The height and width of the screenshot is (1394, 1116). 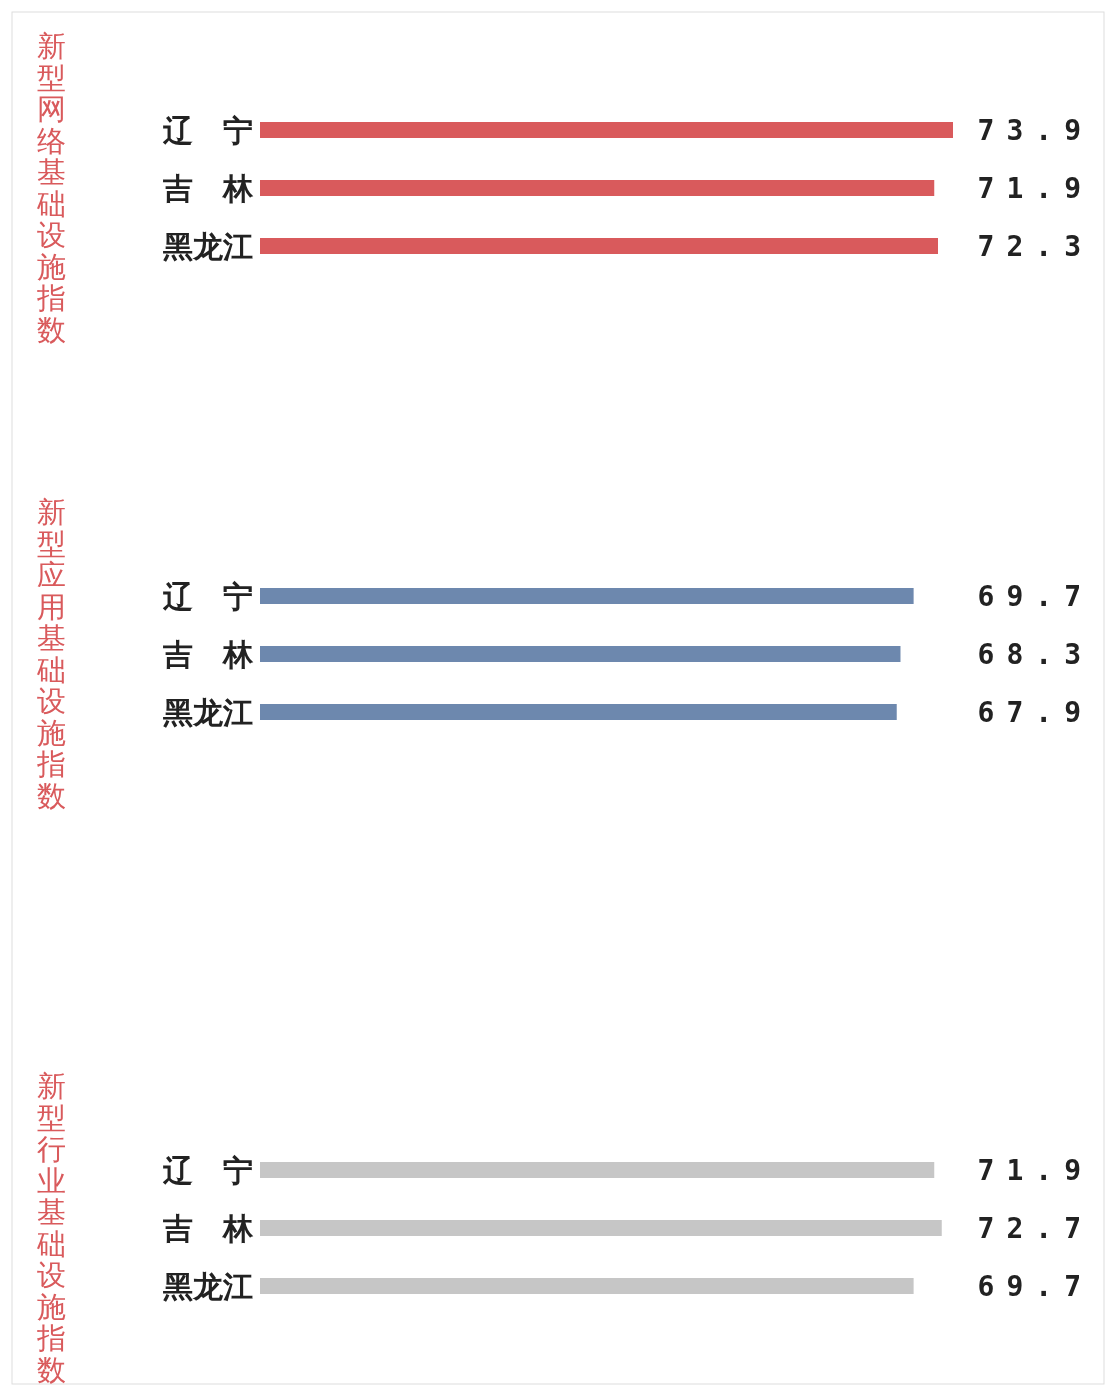 I want to click on data-label: 73.9, so click(x=1035, y=130).